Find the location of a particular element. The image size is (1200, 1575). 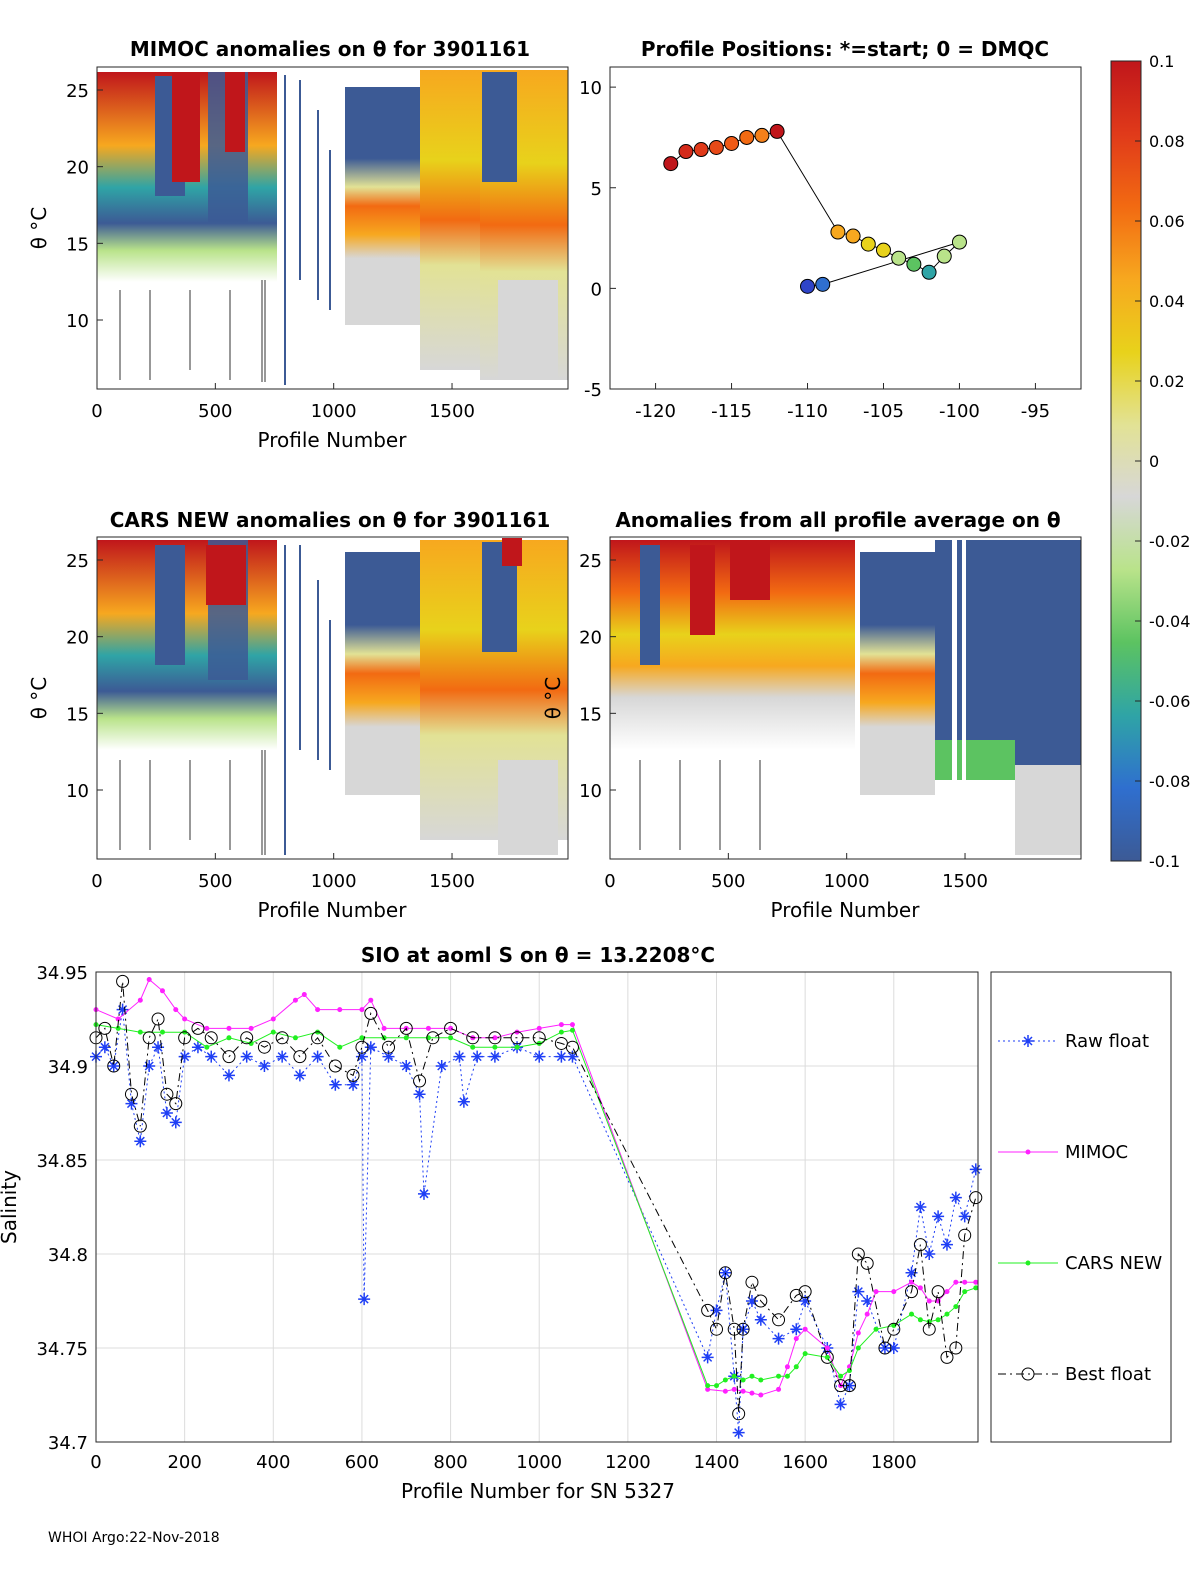

colorbar-tick-label: -0.08 is located at coordinates (1169, 781).